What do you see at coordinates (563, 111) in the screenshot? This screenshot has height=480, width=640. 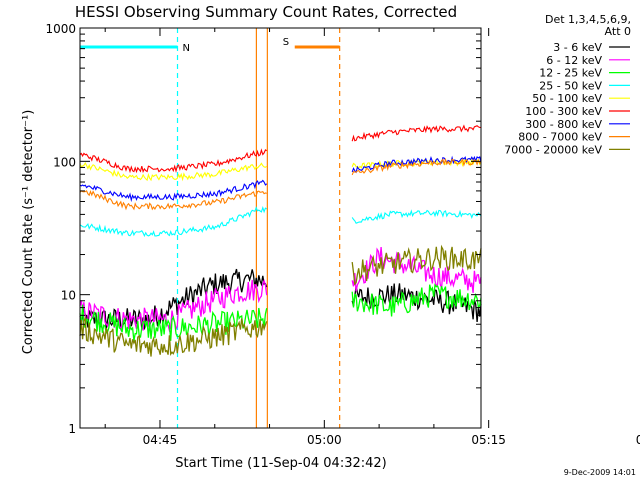 I see `legend-label-100-300-kev: 100 - 300 keV` at bounding box center [563, 111].